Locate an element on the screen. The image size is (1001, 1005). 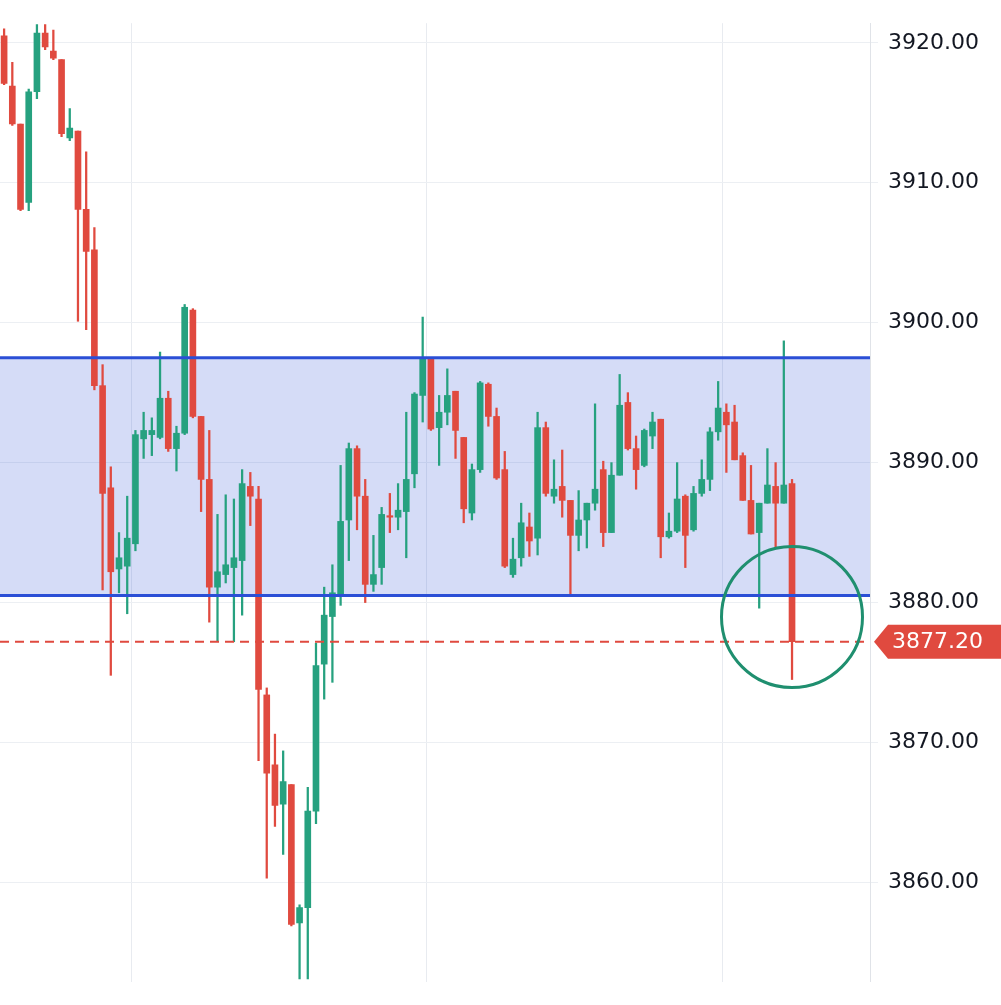
y-tick-label: 3910.00 is located at coordinates (933, 181).